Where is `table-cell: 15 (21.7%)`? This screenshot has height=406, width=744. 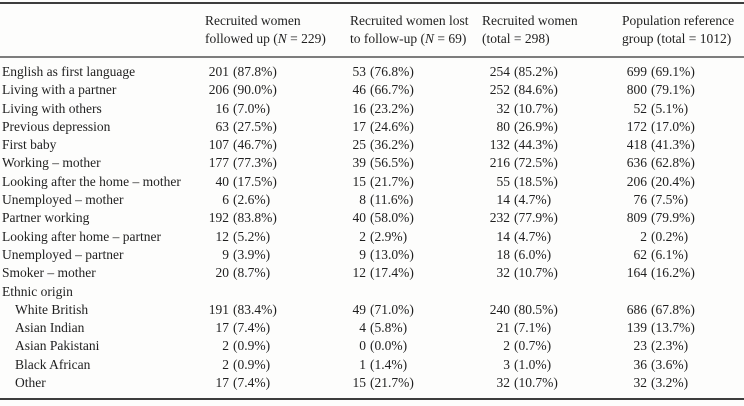
table-cell: 15 (21.7%) is located at coordinates (416, 182).